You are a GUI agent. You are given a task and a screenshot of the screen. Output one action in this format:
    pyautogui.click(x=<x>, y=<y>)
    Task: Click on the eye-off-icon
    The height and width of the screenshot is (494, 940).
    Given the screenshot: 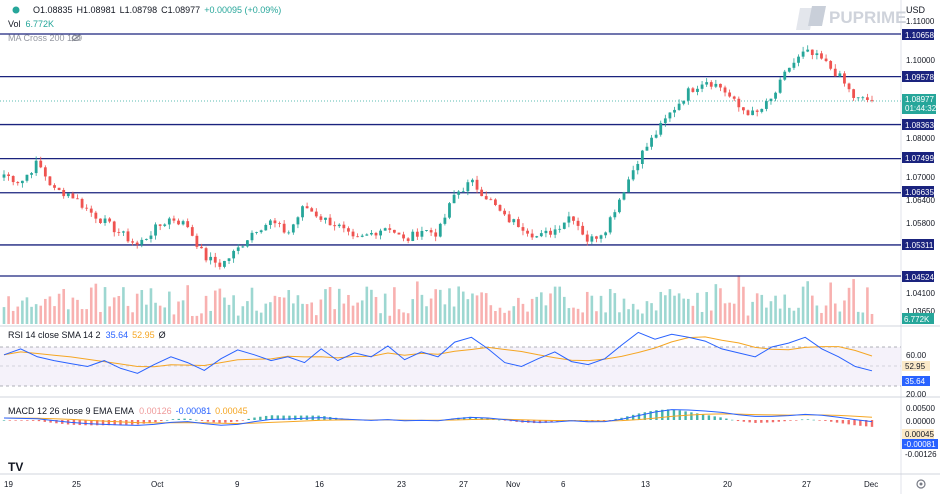 What is the action you would take?
    pyautogui.click(x=76, y=38)
    